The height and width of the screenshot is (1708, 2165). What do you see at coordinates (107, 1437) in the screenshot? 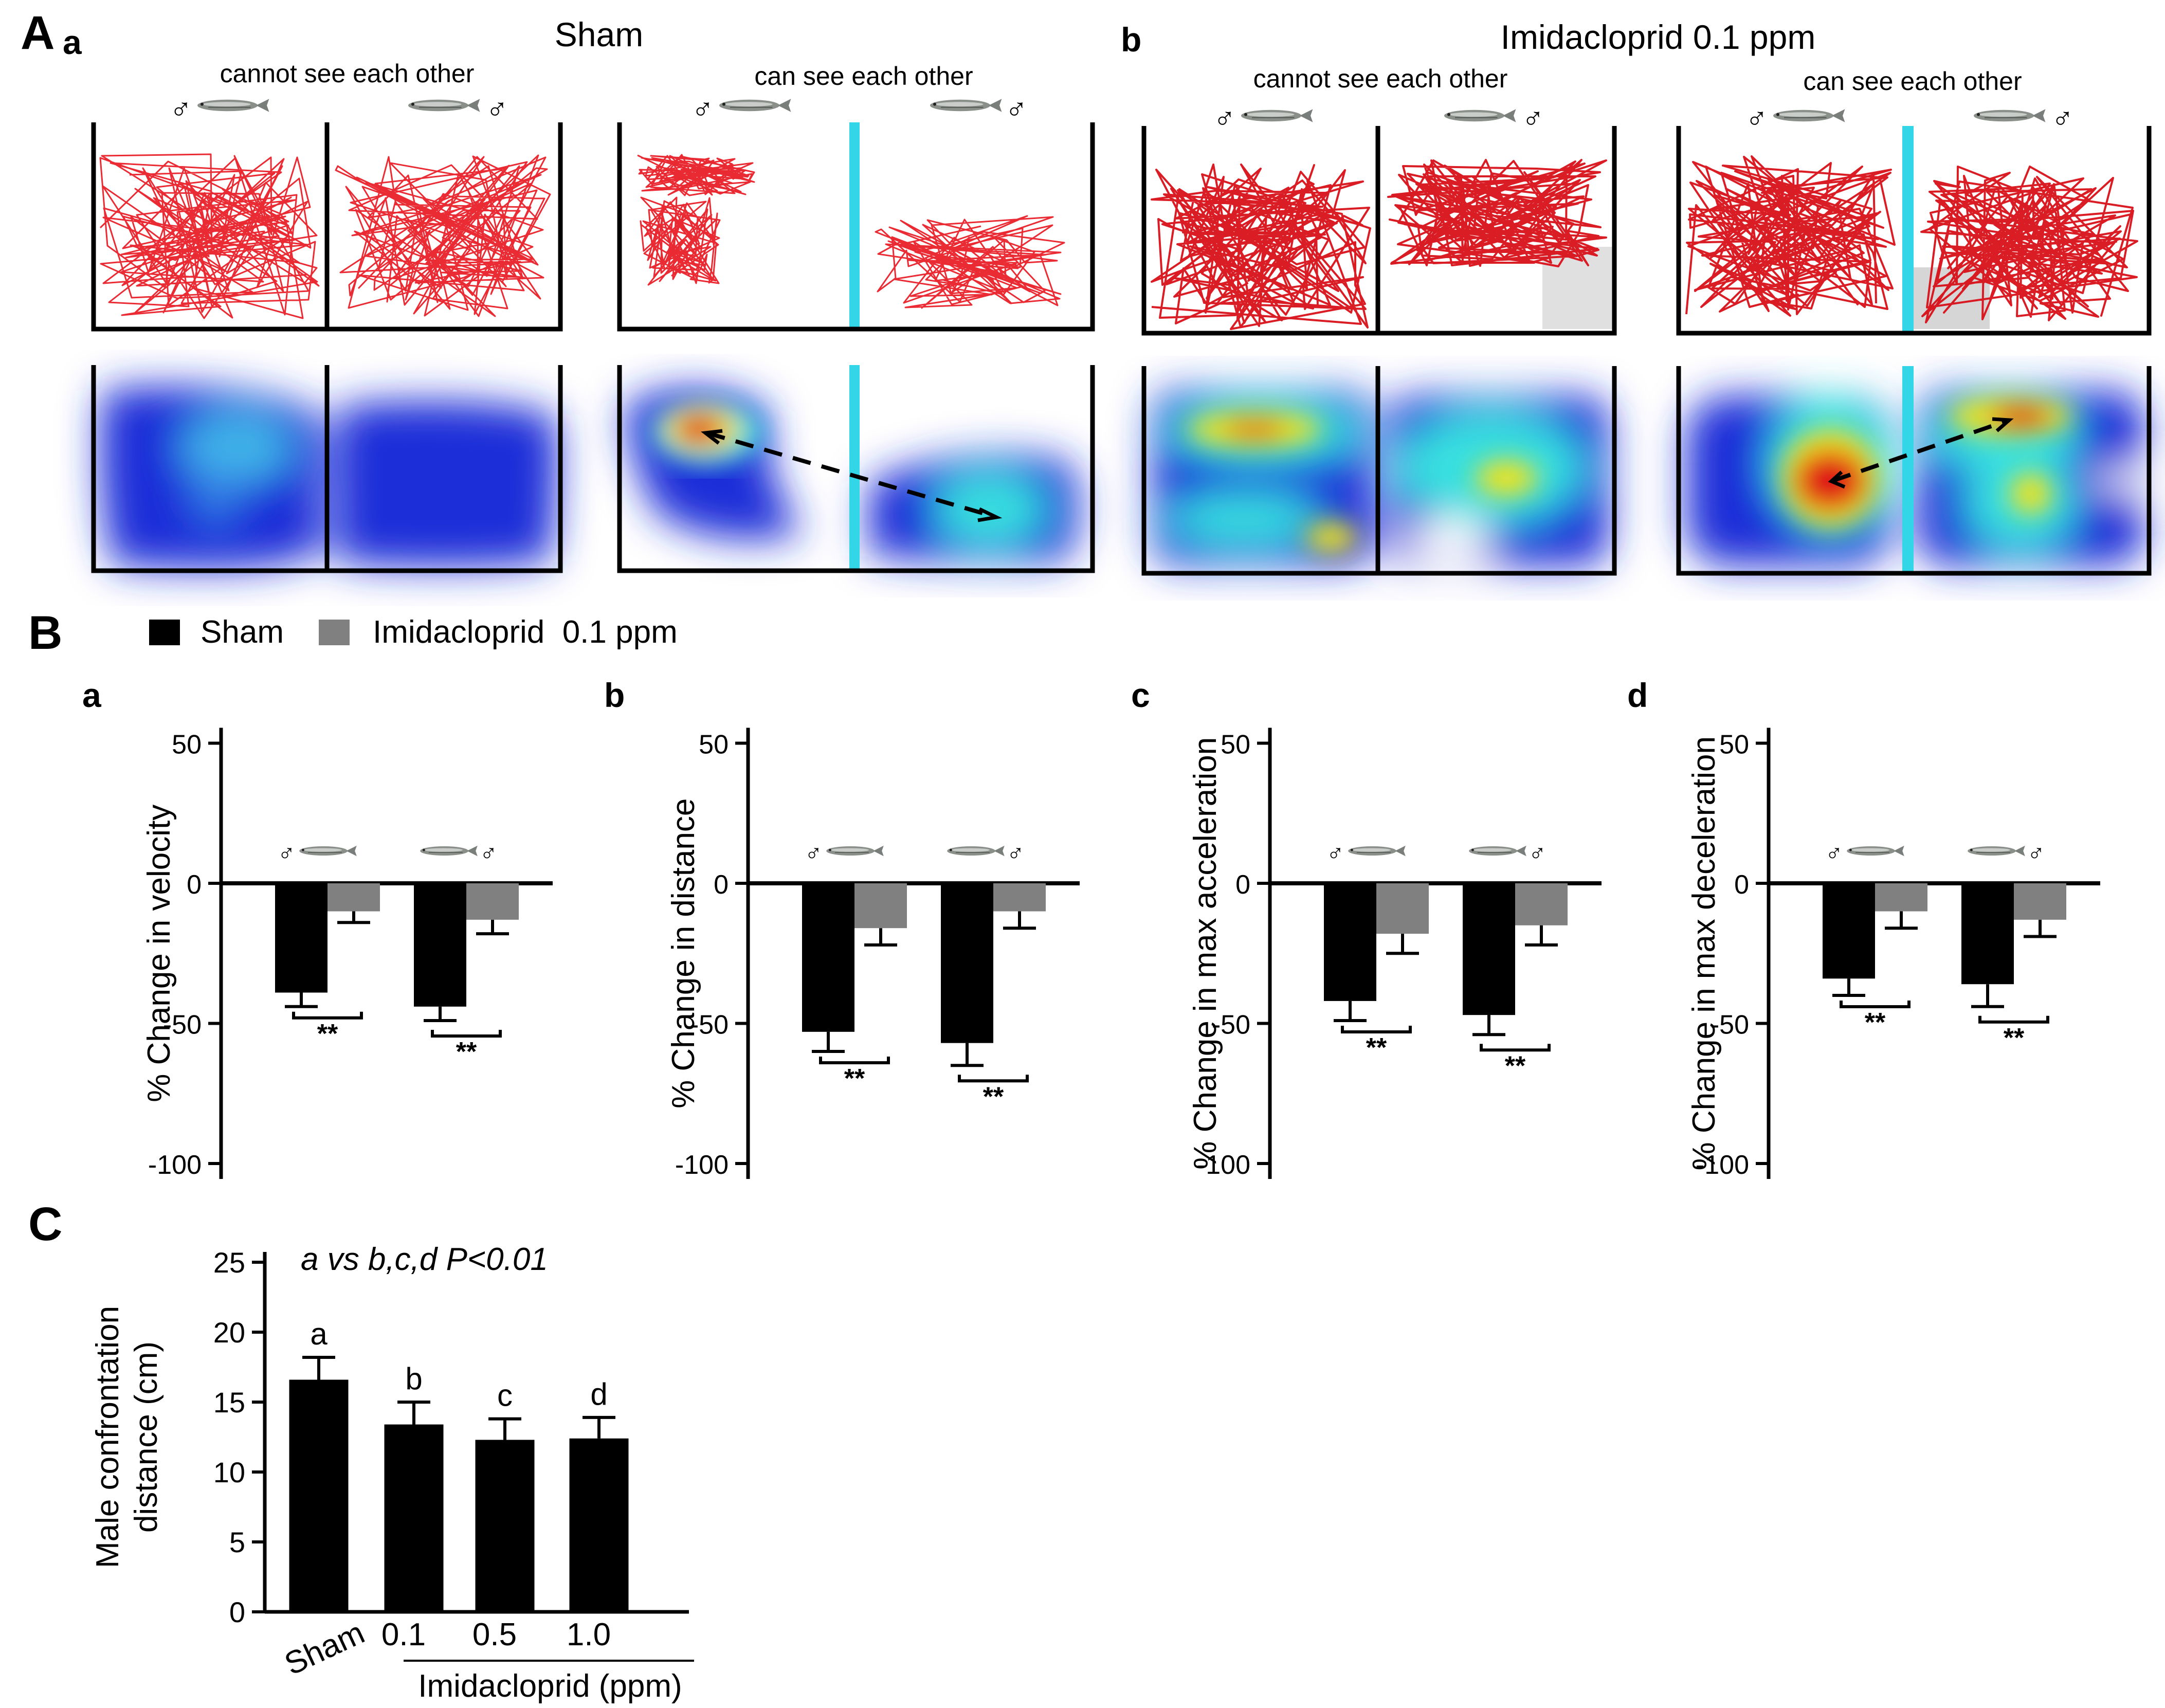
I see `y-axis-label: Male confrontation` at bounding box center [107, 1437].